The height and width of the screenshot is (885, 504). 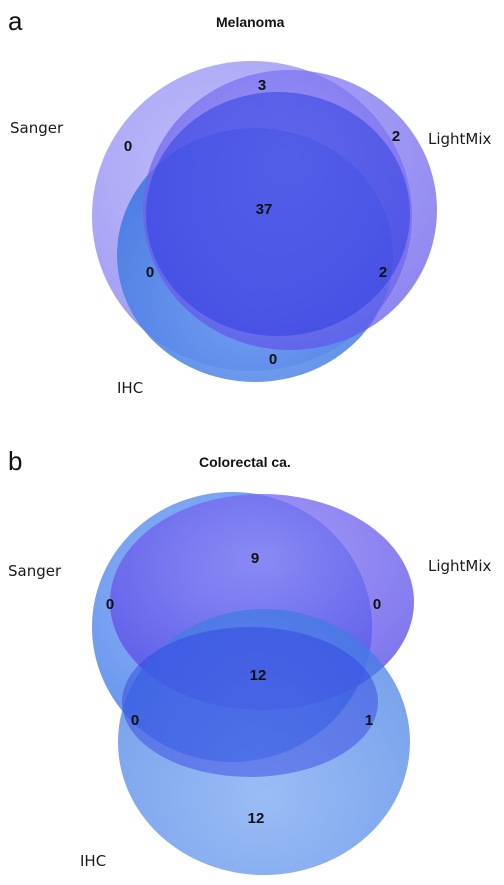 I want to click on count-all-three: 37, so click(x=264, y=209).